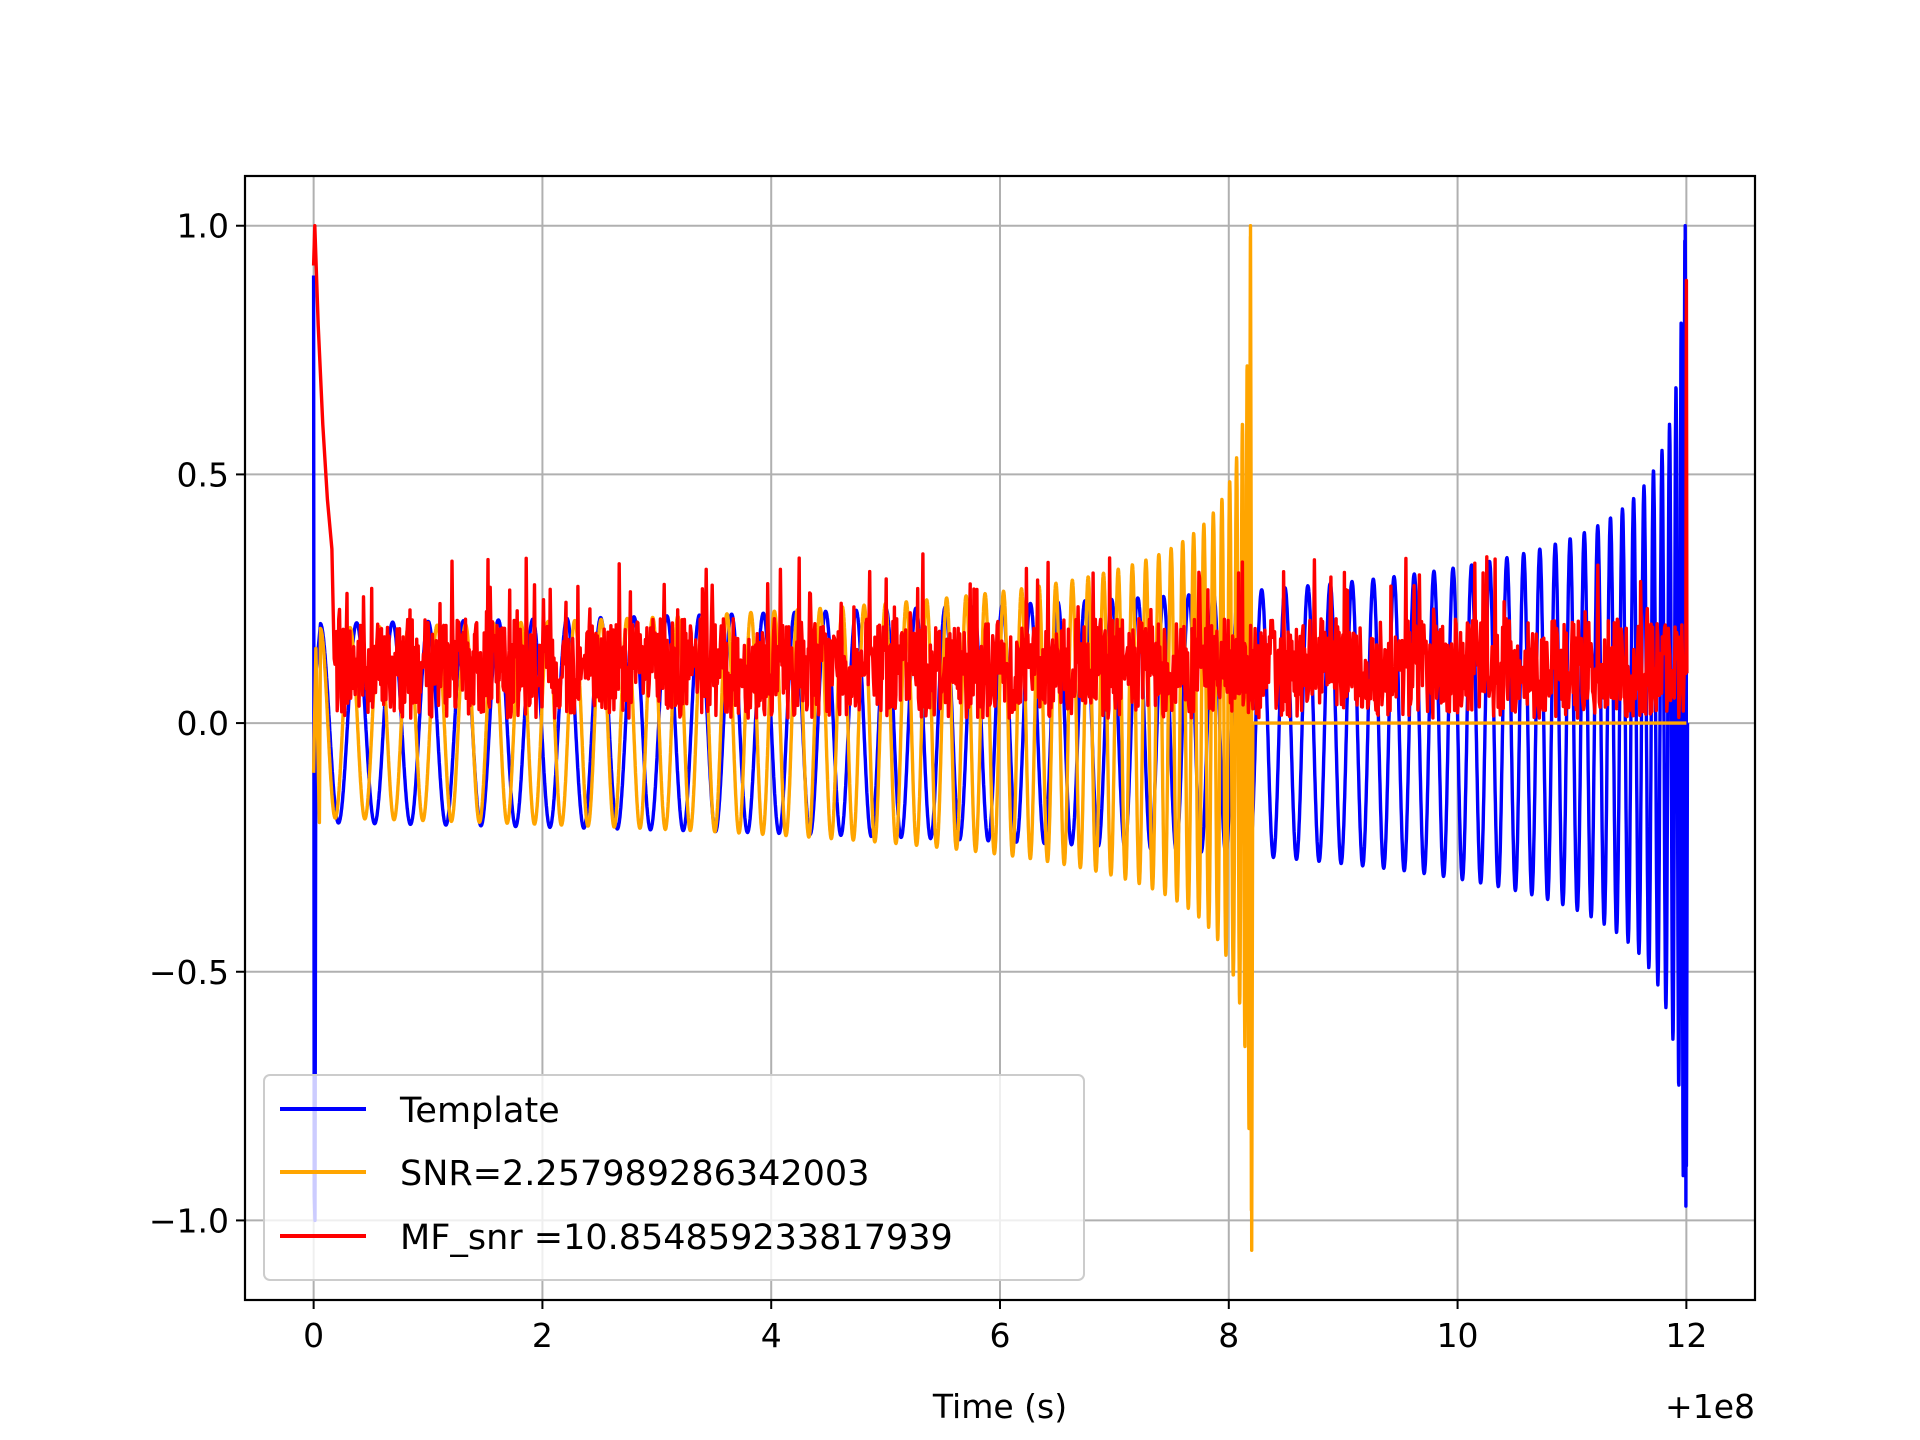  Describe the element at coordinates (634, 1174) in the screenshot. I see `legend-label-snr: SNR=2.257989286342003` at that location.